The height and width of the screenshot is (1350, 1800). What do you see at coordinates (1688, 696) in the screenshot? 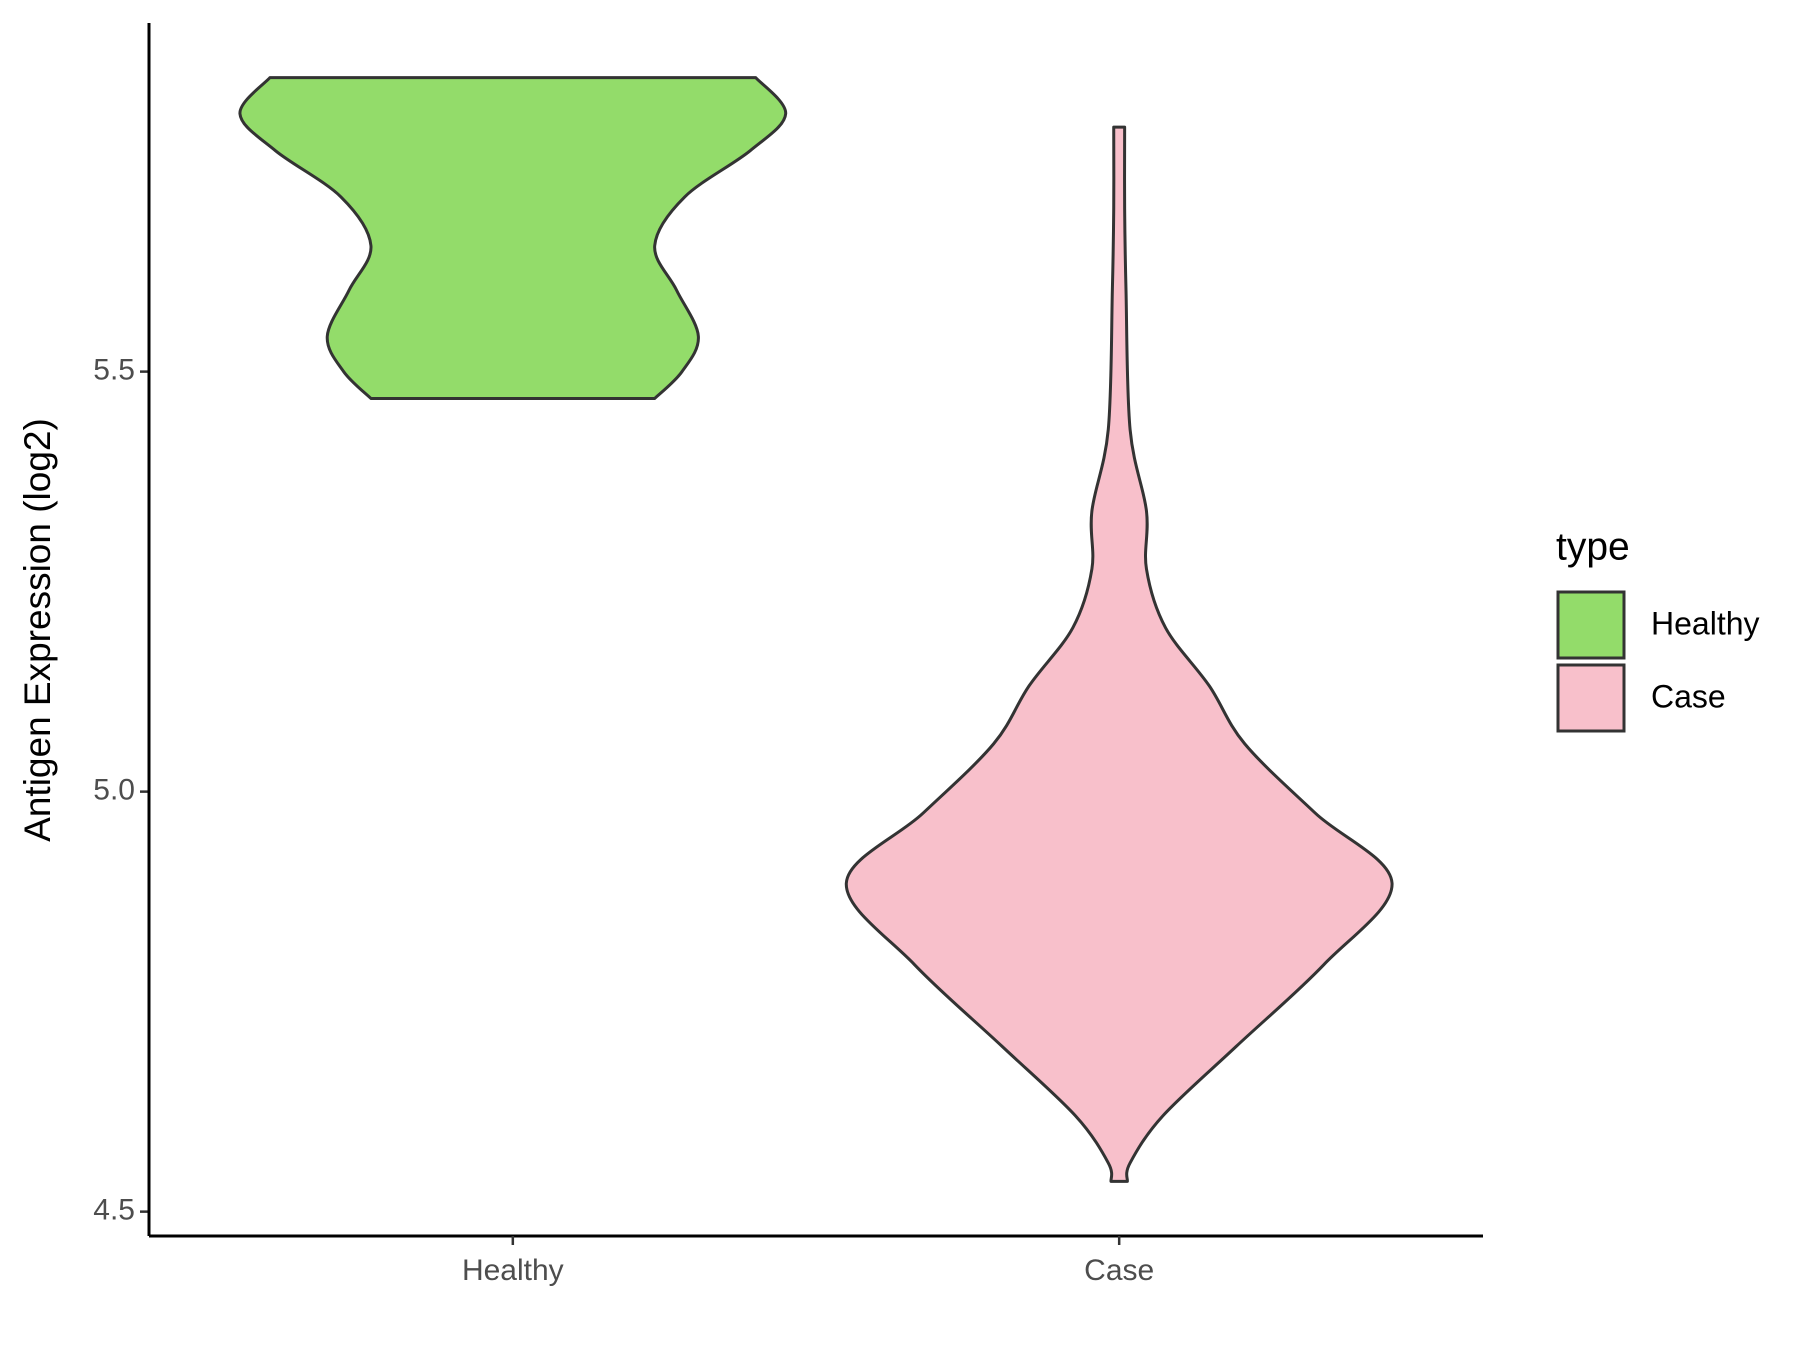
I see `legend-label: Case` at bounding box center [1688, 696].